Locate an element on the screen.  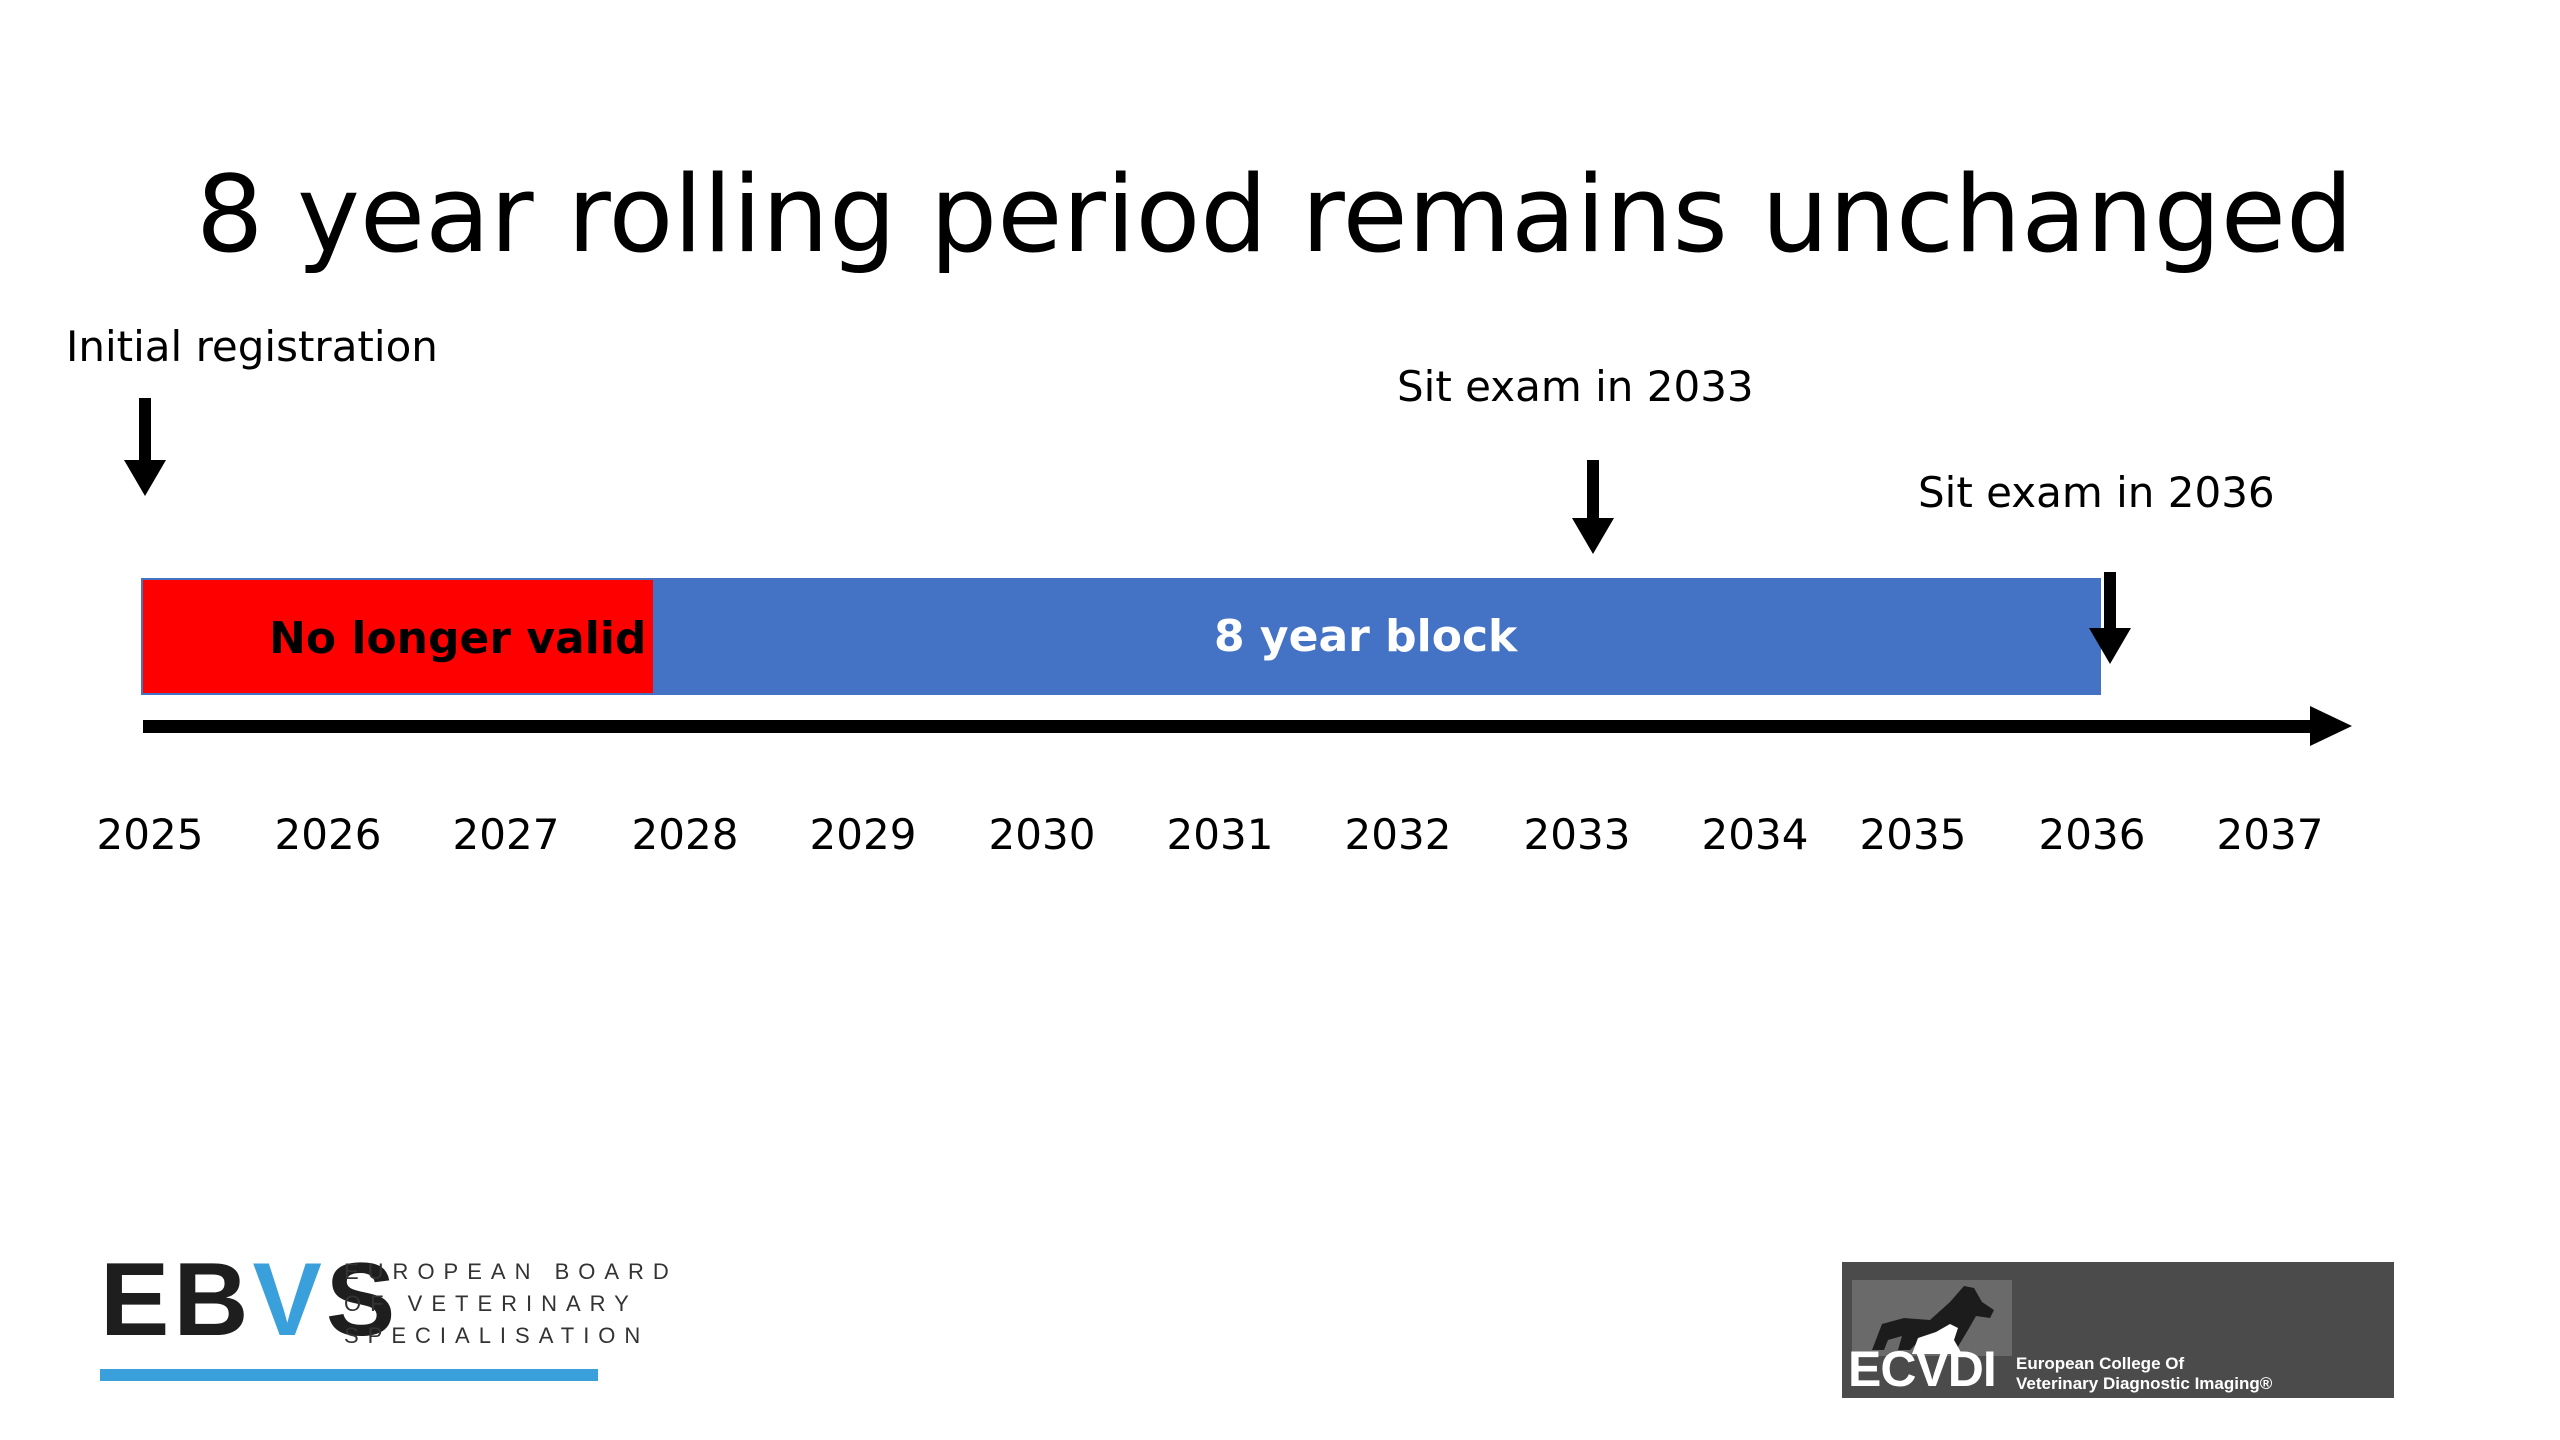
ecvdi-line-2: Veterinary Diagnostic Imaging® is located at coordinates (2144, 1383).